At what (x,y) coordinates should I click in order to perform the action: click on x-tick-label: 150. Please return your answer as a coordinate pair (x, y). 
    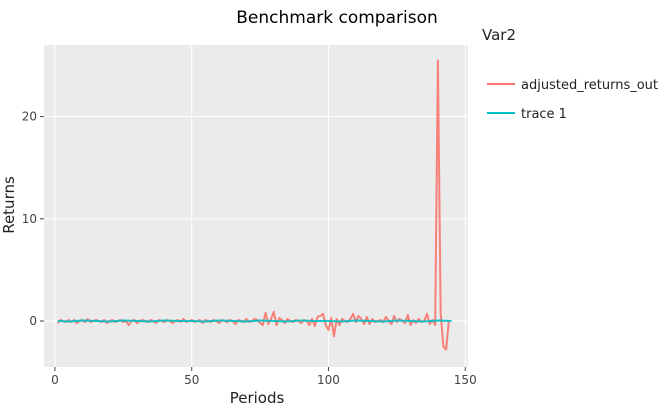
    Looking at the image, I should click on (465, 380).